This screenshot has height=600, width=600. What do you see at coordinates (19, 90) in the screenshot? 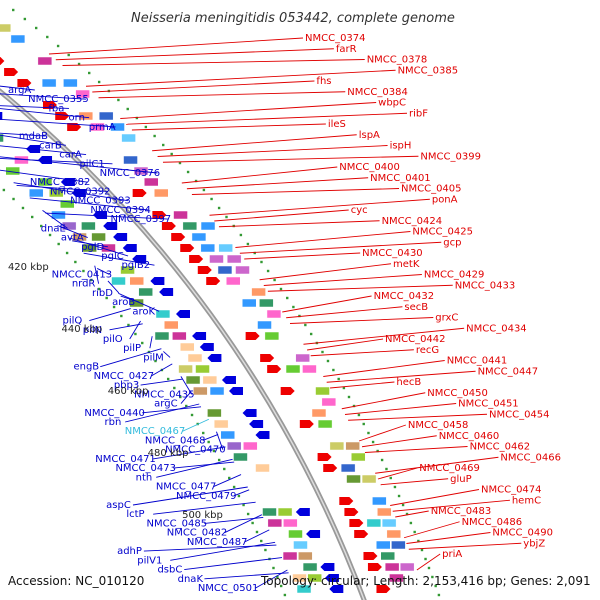
I see `left-gene-label: argA` at bounding box center [19, 90].